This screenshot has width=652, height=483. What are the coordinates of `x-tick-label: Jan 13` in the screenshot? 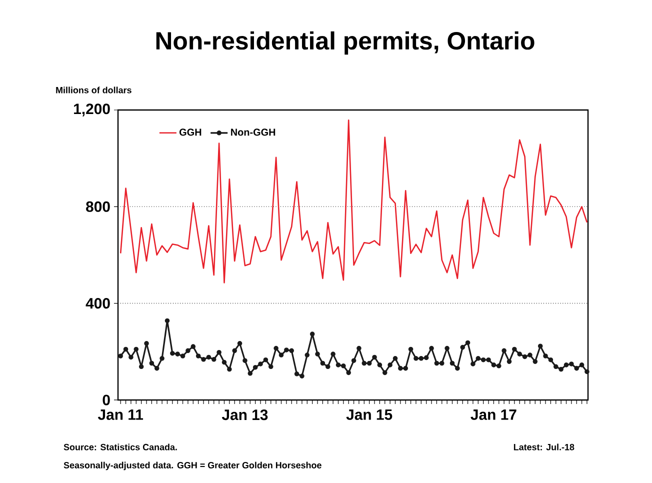 It's located at (245, 415).